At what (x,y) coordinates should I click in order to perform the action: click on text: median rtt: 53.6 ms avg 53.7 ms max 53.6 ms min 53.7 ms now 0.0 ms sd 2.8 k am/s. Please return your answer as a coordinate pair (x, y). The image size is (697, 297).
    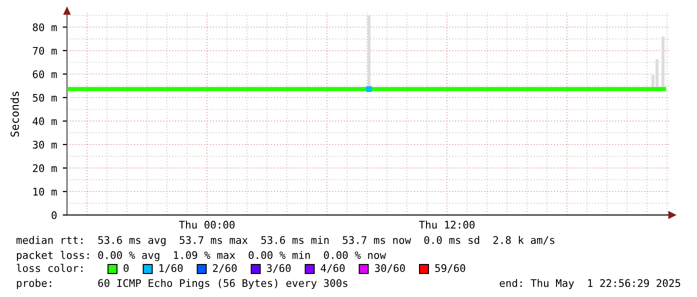
    Looking at the image, I should click on (285, 241).